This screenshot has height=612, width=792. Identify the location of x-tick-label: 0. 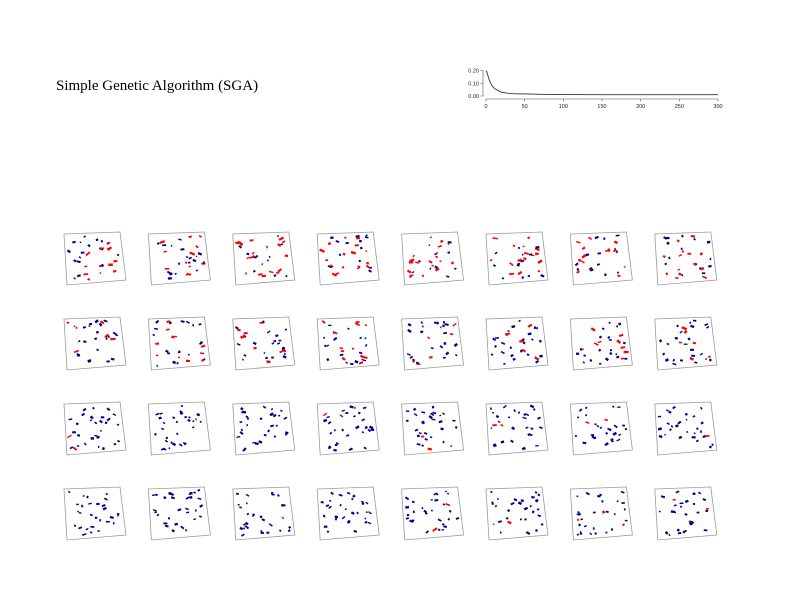
(485, 107).